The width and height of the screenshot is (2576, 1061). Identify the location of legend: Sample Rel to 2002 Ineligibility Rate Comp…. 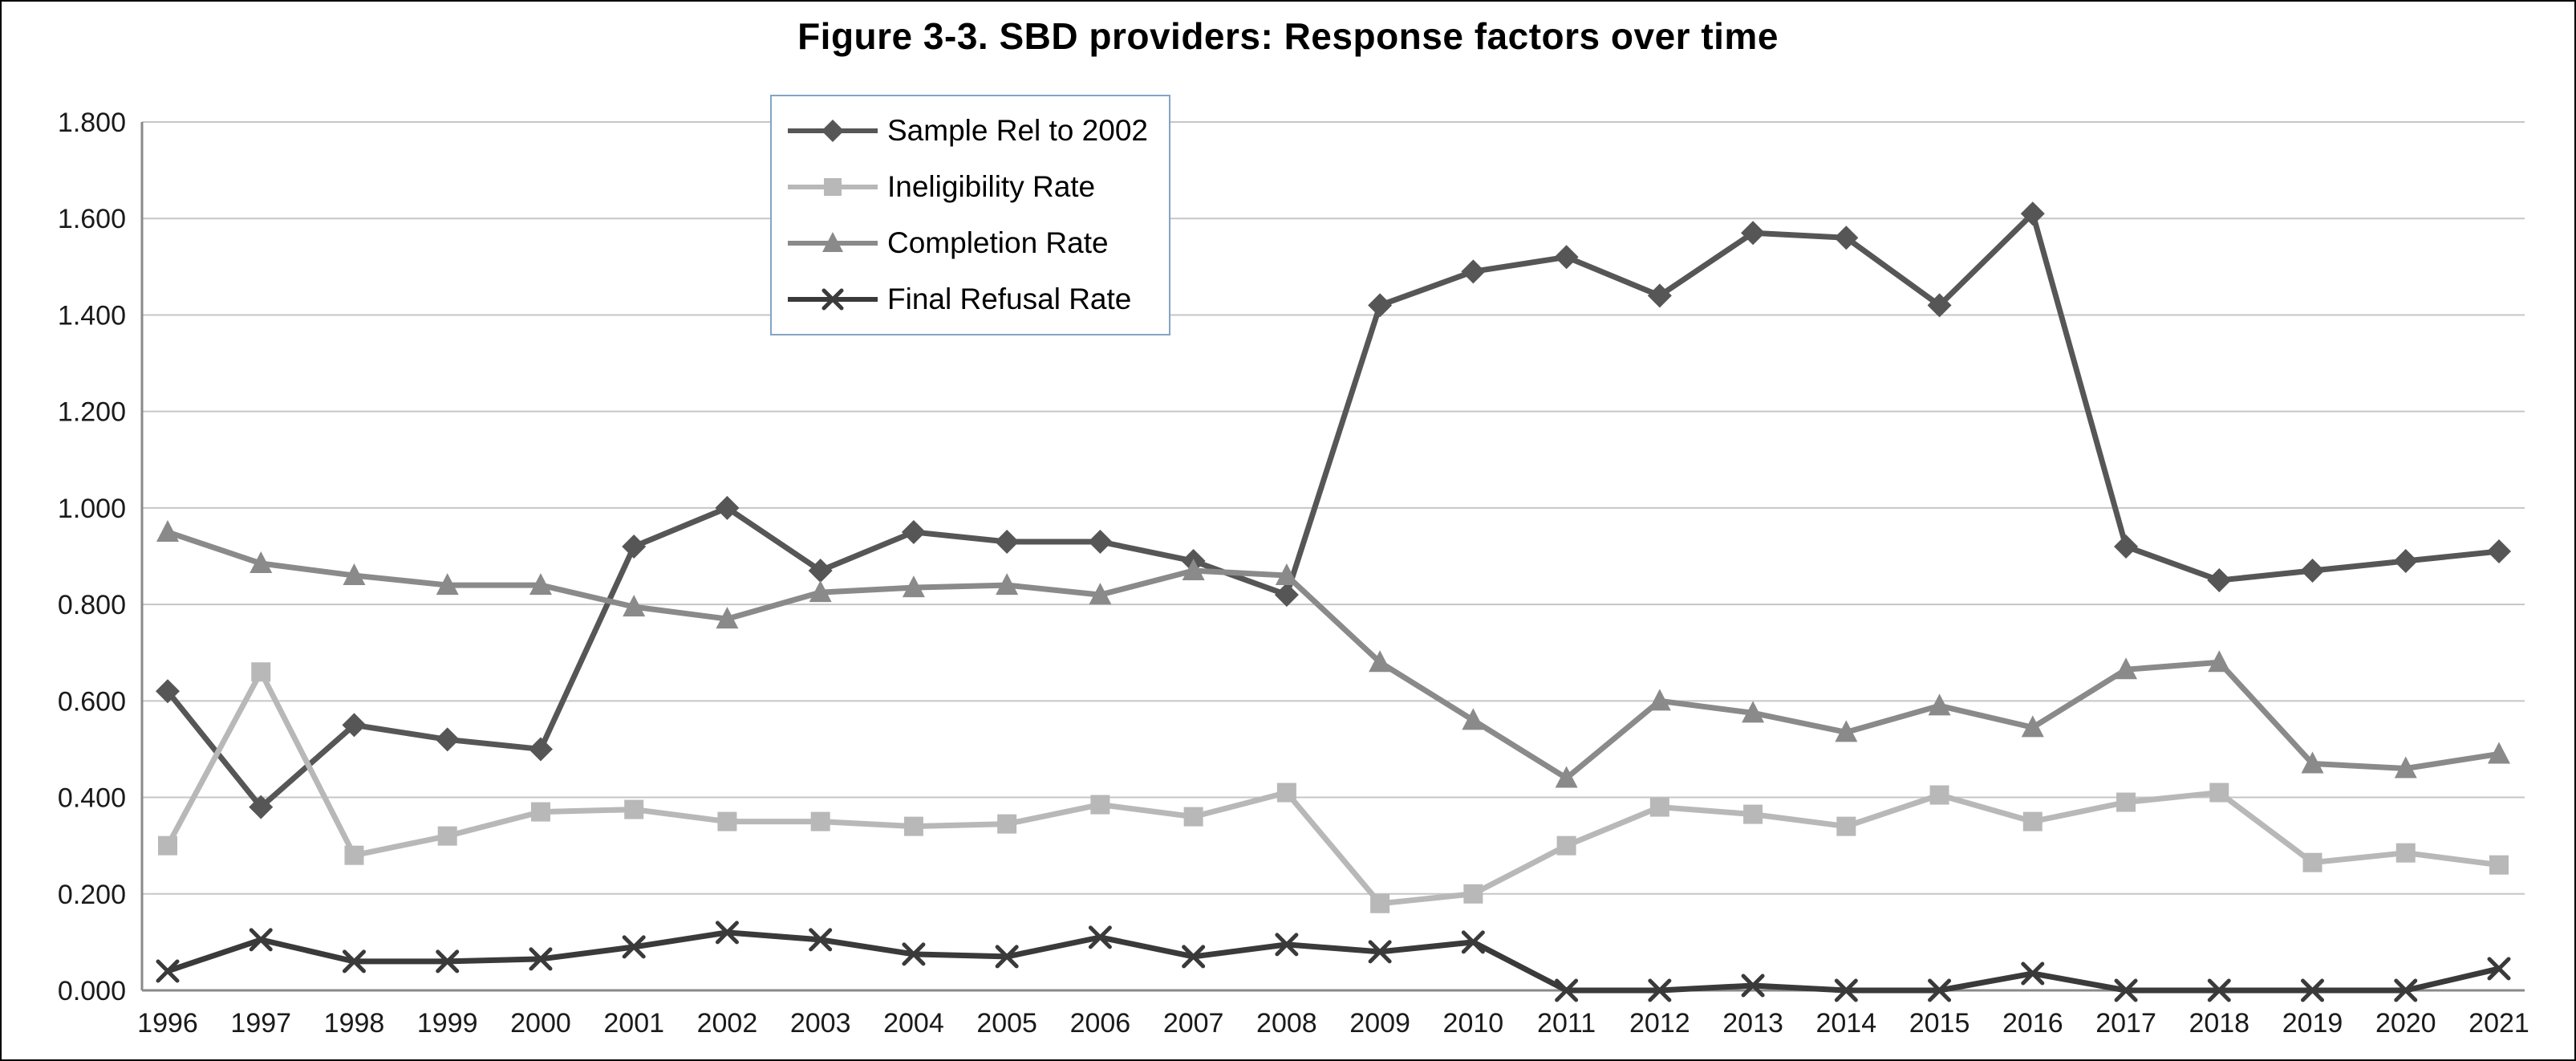
(970, 215).